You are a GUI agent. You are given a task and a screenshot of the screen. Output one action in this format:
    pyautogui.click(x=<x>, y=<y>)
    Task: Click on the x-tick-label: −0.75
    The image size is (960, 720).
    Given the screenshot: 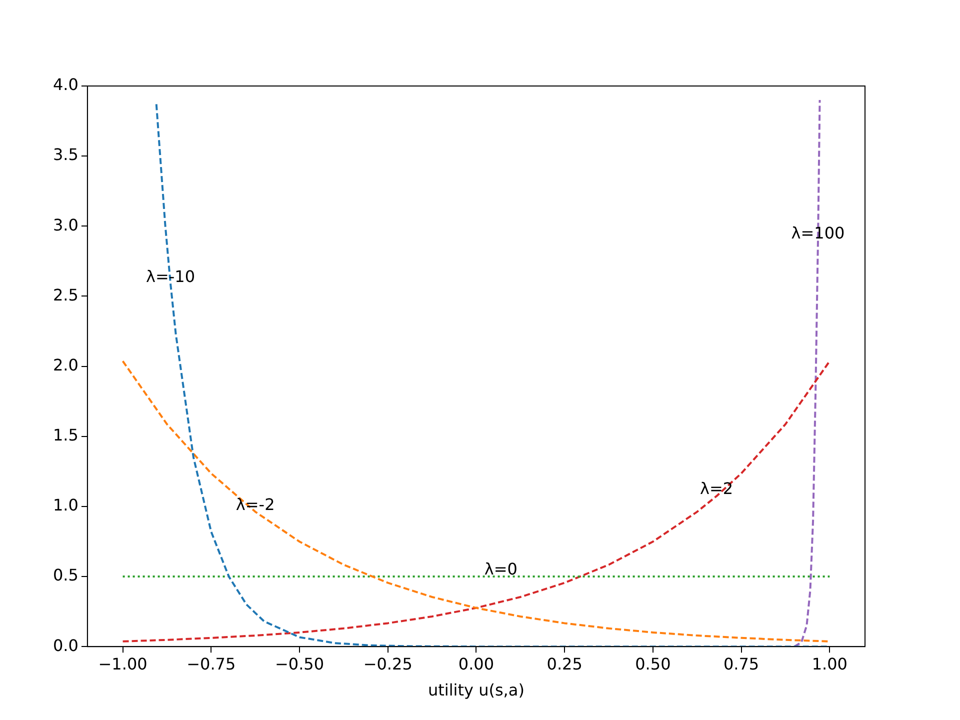 What is the action you would take?
    pyautogui.click(x=211, y=664)
    